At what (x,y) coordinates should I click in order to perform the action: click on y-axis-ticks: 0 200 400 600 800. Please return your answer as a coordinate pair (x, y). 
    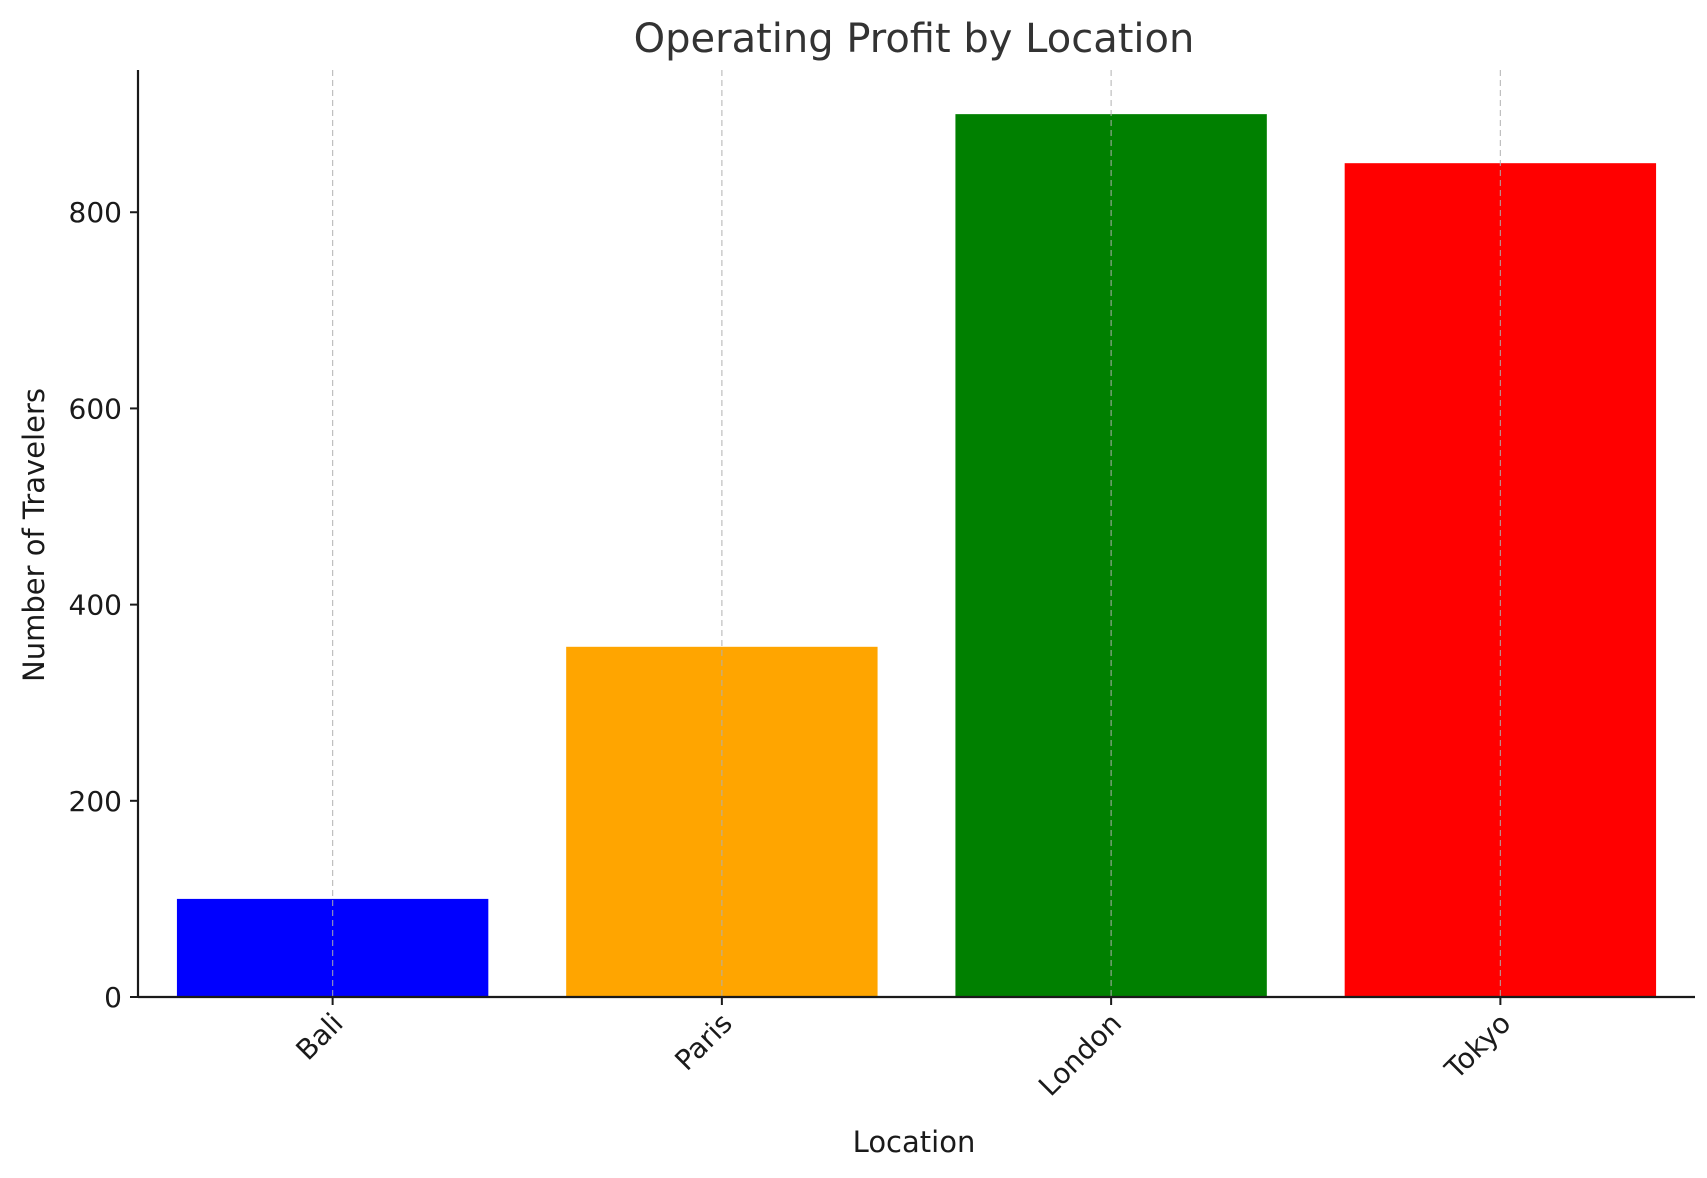
    Looking at the image, I should click on (103, 605).